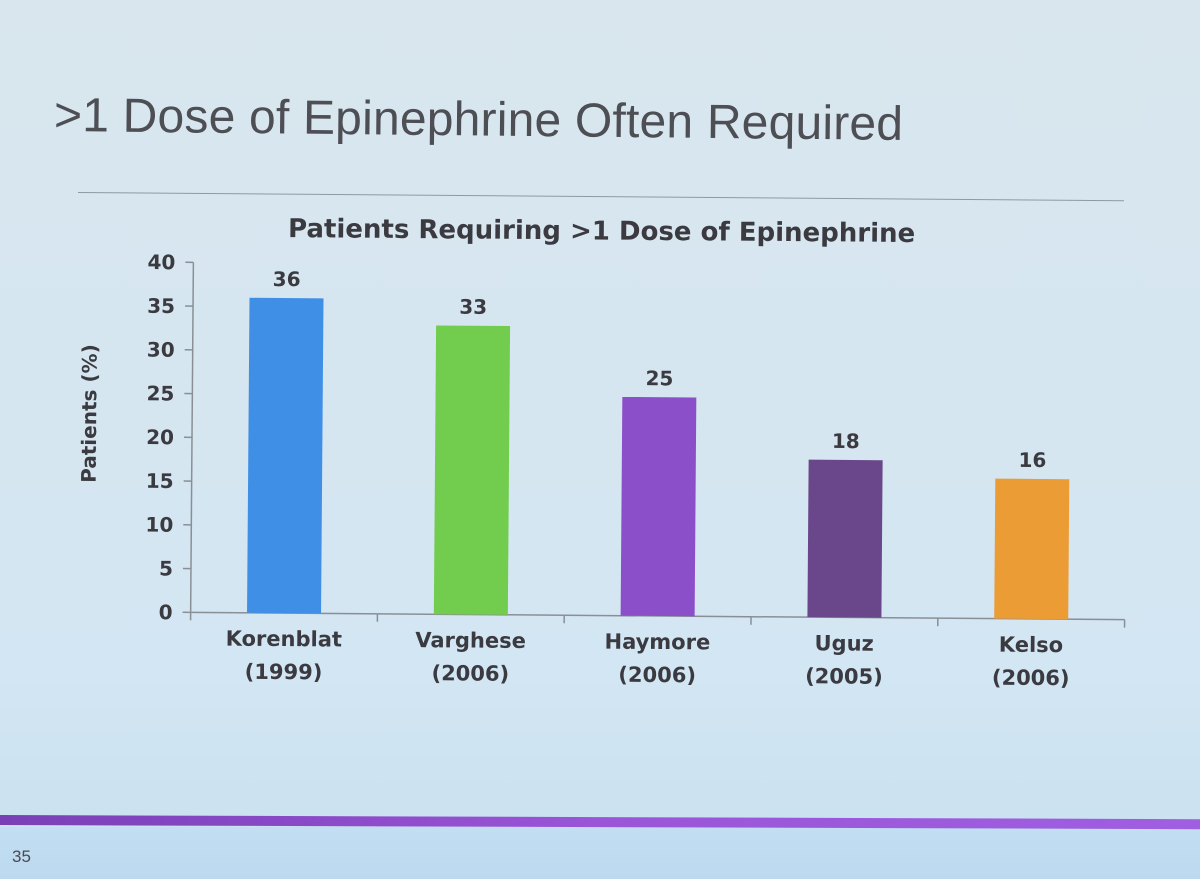 The image size is (1200, 879). Describe the element at coordinates (159, 524) in the screenshot. I see `y-tick-label: 10` at that location.